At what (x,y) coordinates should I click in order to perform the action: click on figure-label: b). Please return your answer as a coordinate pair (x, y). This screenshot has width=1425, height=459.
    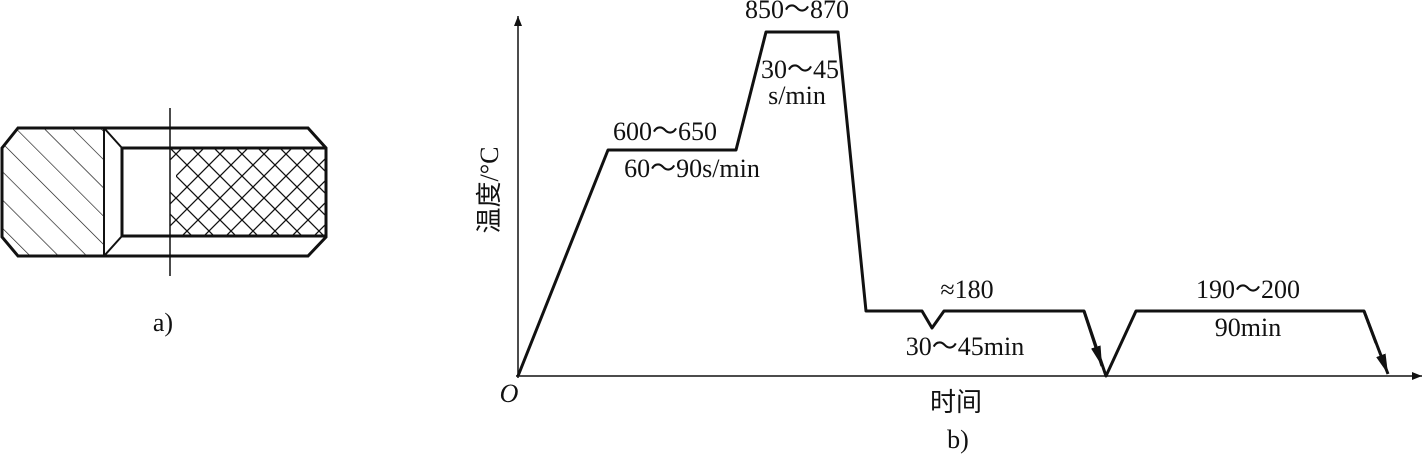
    Looking at the image, I should click on (958, 439).